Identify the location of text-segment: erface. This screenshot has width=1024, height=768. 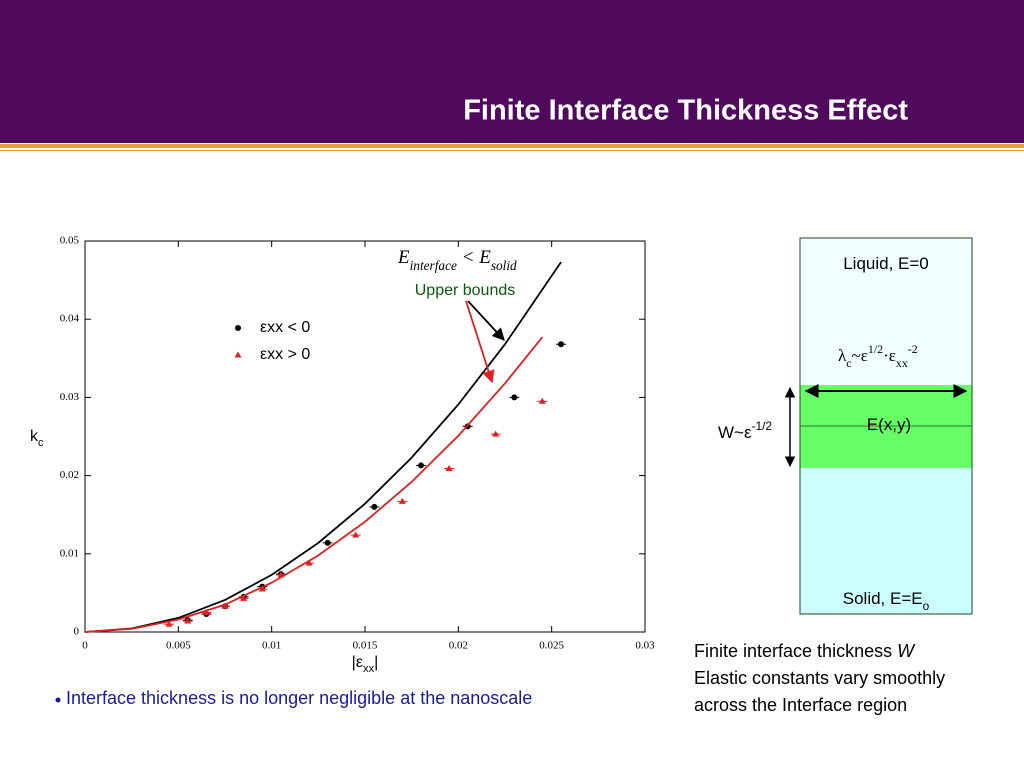
(440, 265).